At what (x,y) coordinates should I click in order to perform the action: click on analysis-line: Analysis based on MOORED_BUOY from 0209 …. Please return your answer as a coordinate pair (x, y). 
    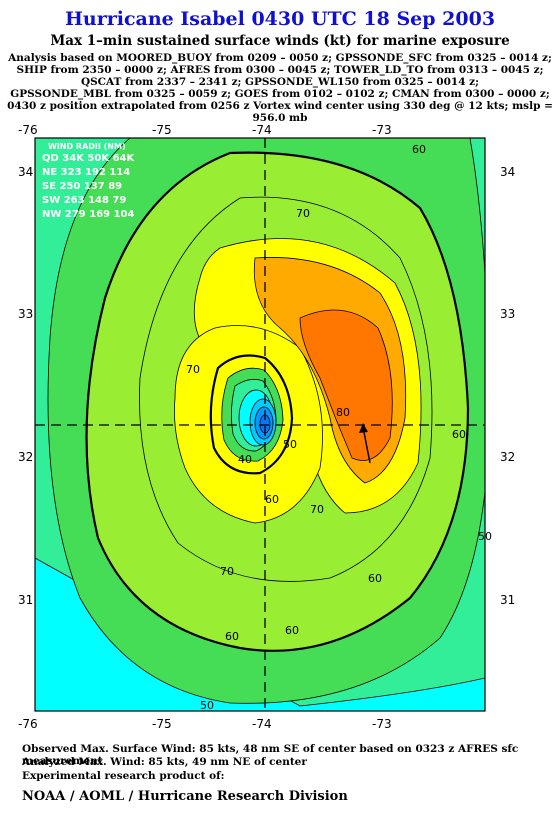
    Looking at the image, I should click on (280, 58).